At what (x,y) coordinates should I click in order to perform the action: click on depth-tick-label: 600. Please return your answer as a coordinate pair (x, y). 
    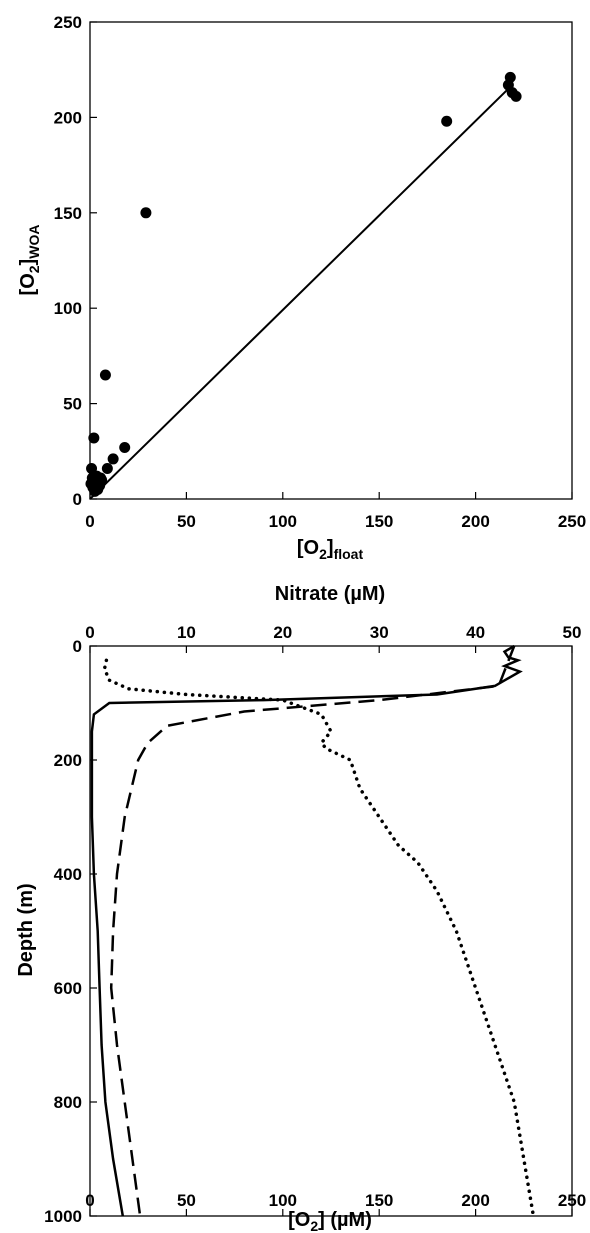
    Looking at the image, I should click on (68, 988).